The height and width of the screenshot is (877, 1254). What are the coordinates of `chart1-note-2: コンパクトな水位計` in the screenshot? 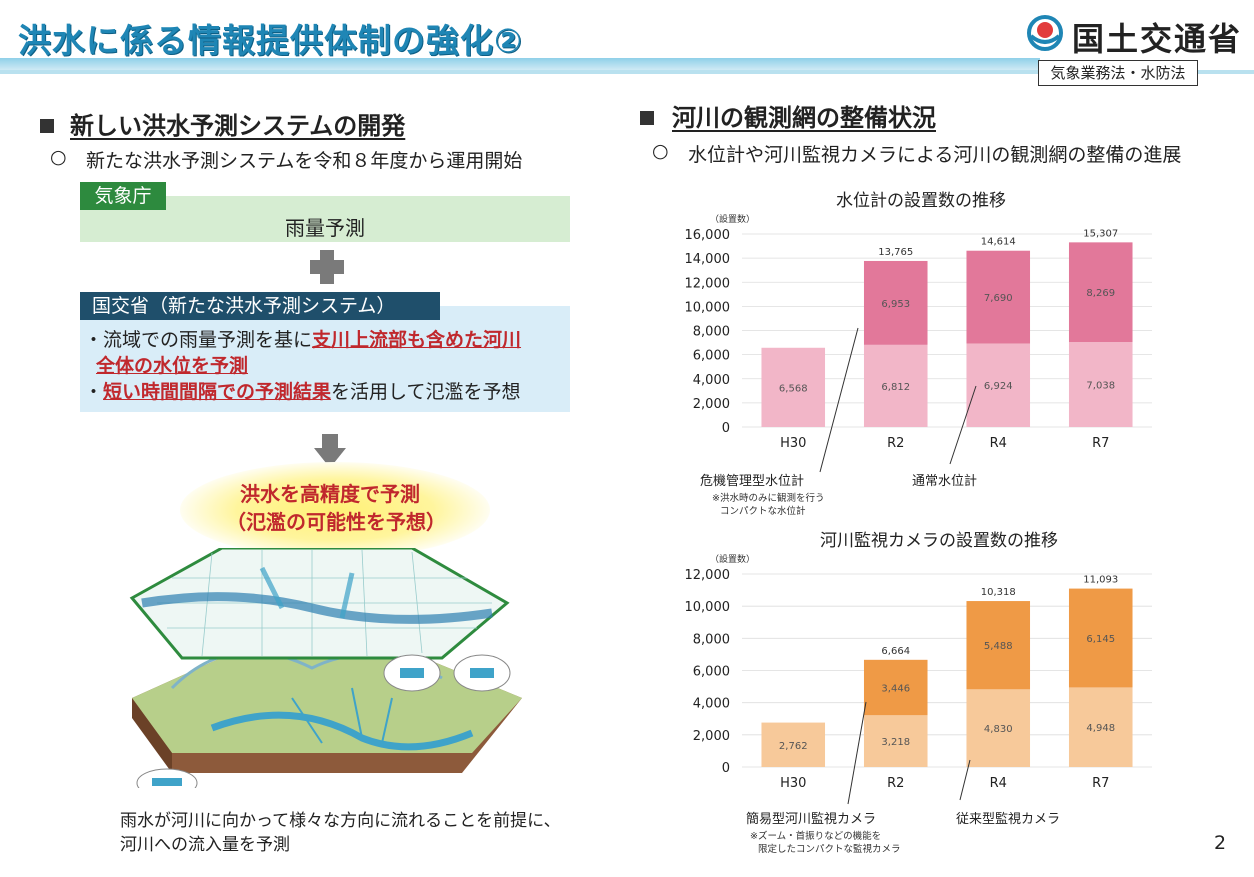 It's located at (763, 511).